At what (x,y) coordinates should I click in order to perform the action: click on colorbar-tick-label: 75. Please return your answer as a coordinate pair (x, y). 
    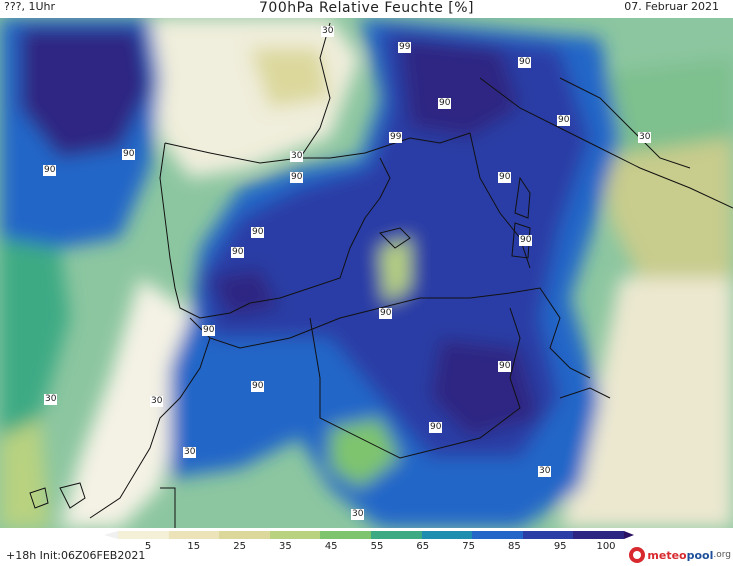
    Looking at the image, I should click on (468, 546).